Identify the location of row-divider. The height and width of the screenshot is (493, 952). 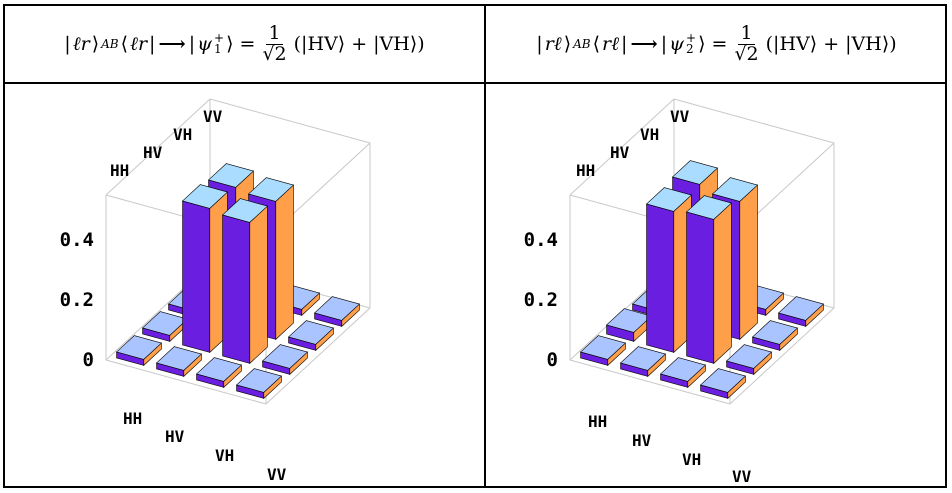
(475, 83).